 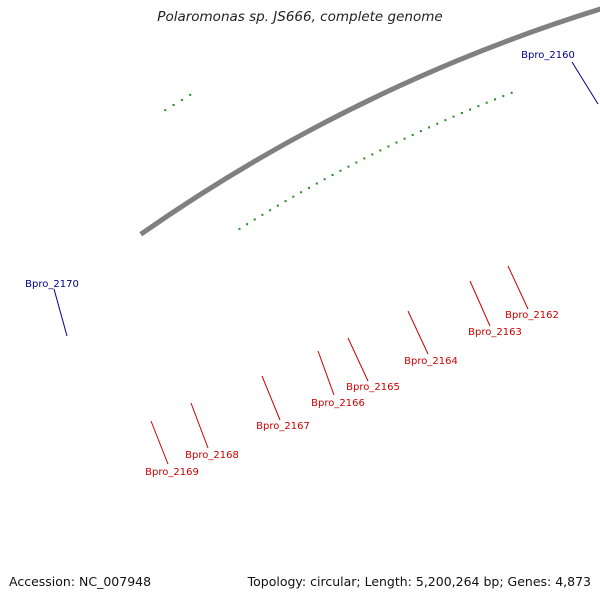 I want to click on gene-label: Bpro_2160, so click(x=548, y=55).